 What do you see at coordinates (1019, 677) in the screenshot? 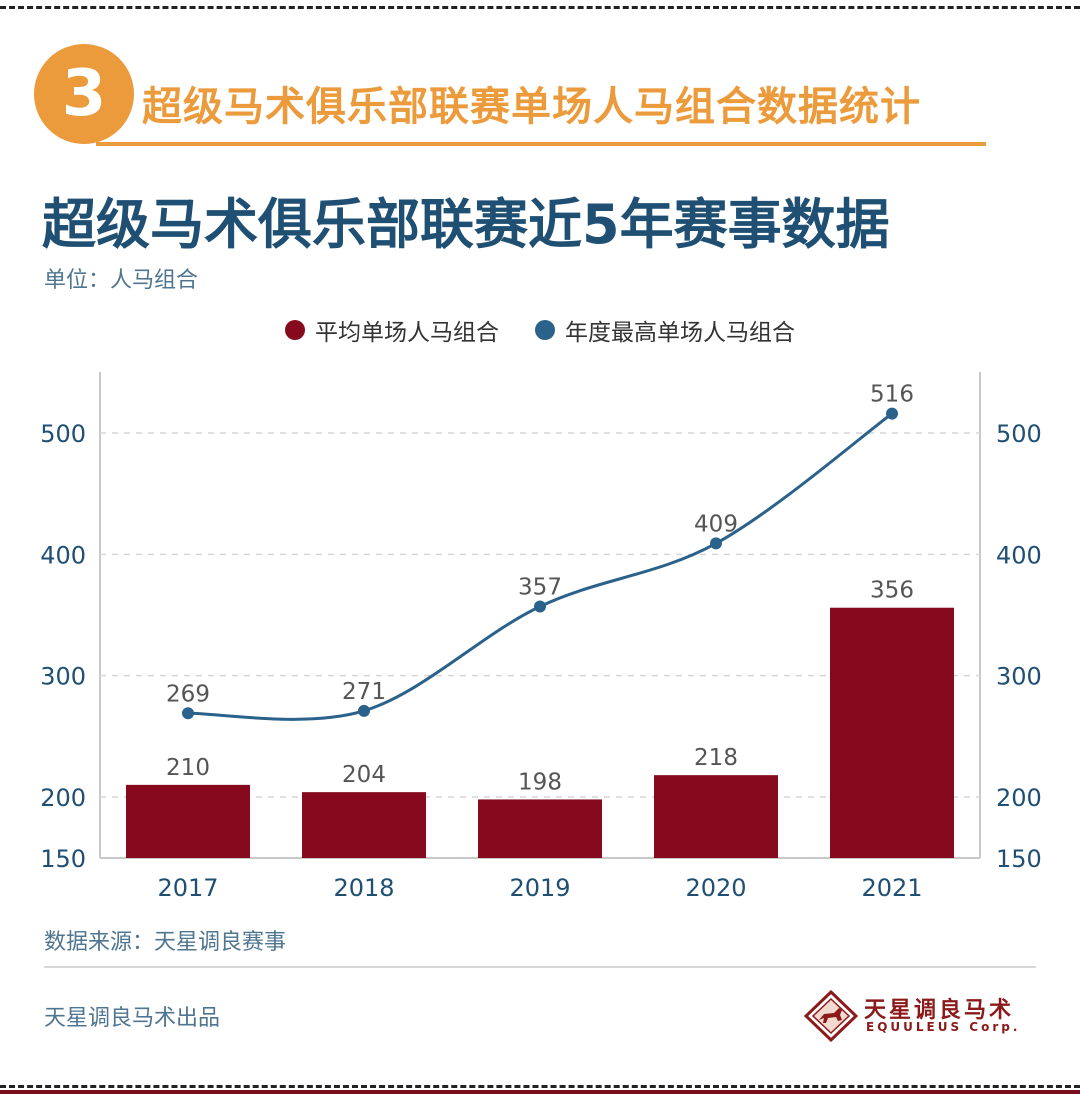
I see `y-tick-label-right: 300` at bounding box center [1019, 677].